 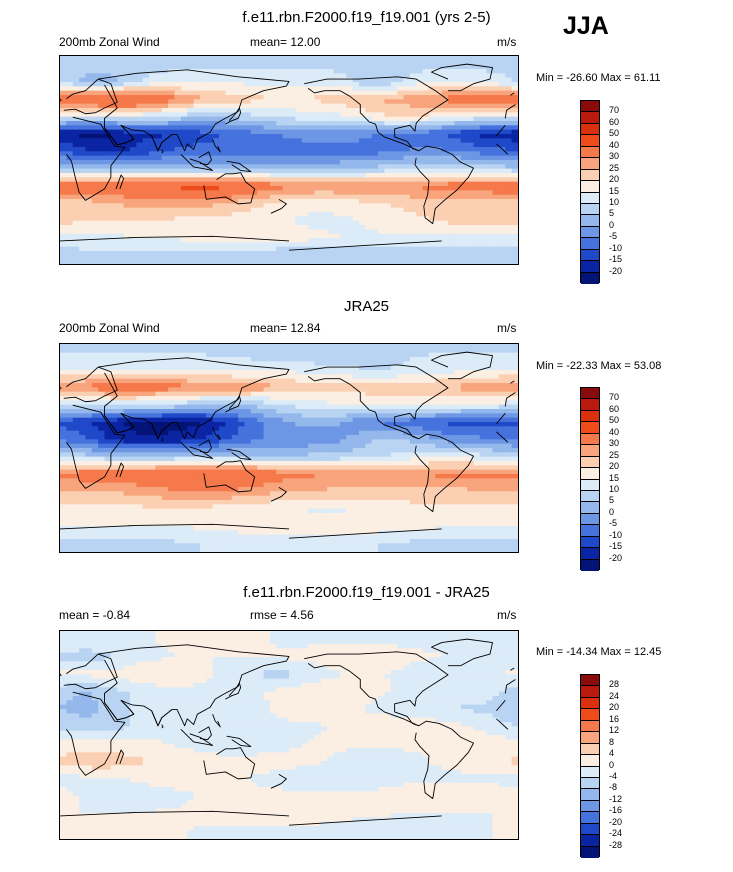 I want to click on panel-2-contour-field, so click(x=289, y=448).